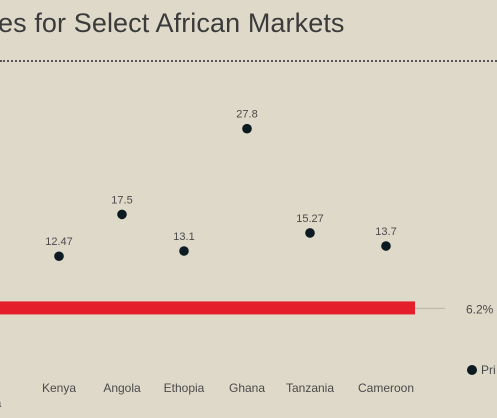  I want to click on legend-marker, so click(472, 370).